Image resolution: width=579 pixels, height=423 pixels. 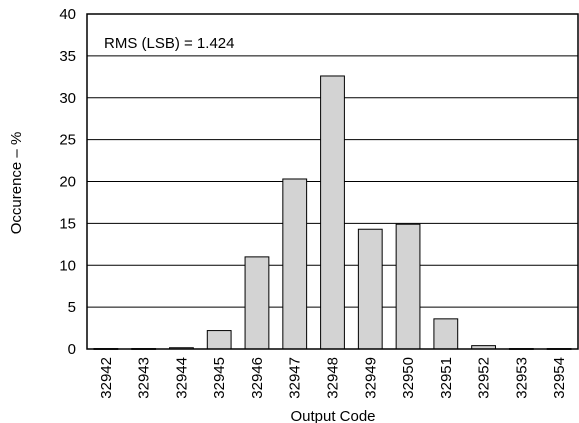 I want to click on x-axis-label: Output Code, so click(x=332, y=415).